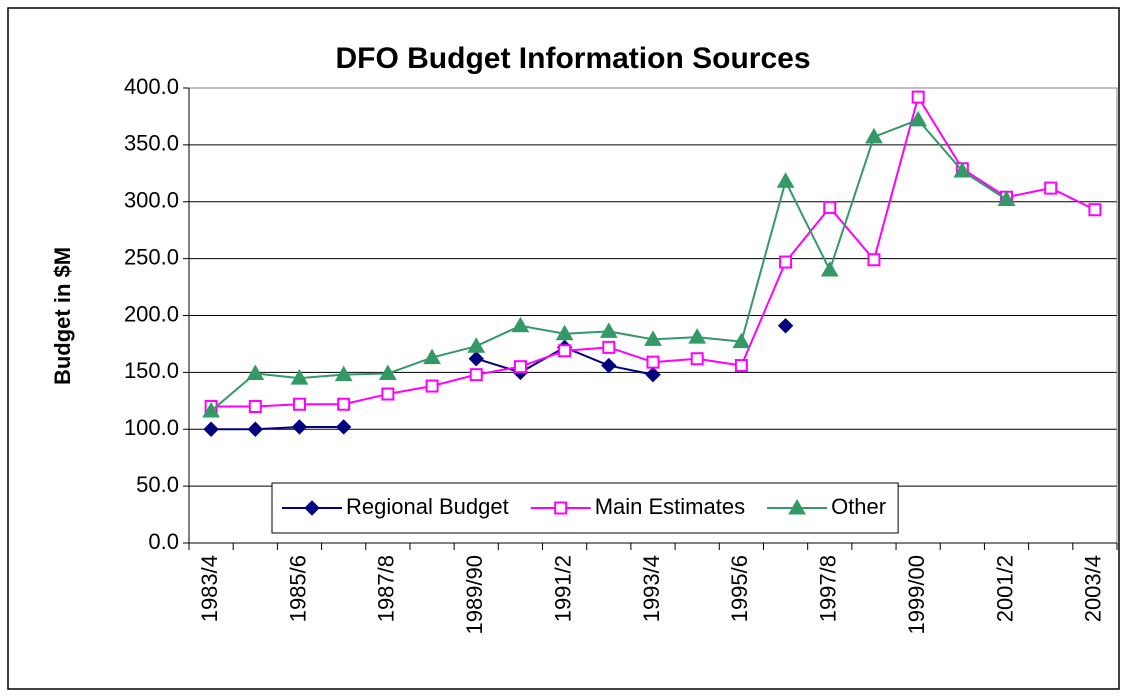 The image size is (1128, 698). What do you see at coordinates (151, 200) in the screenshot?
I see `y-tick-label: 300.0` at bounding box center [151, 200].